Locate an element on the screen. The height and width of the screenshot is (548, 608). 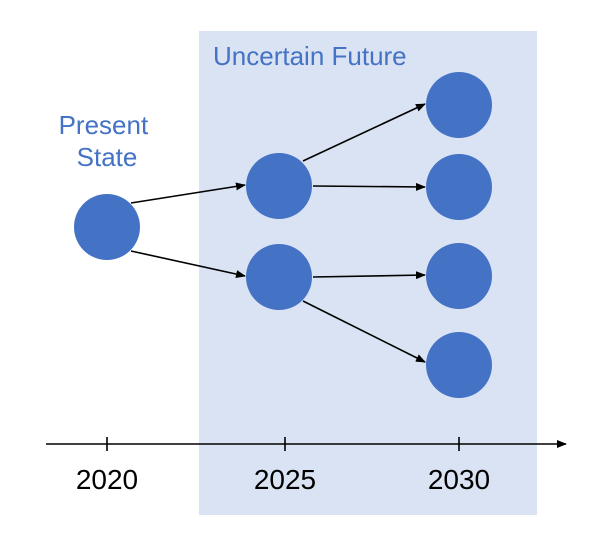
uncertain-future-label: Uncertain Future is located at coordinates (310, 56).